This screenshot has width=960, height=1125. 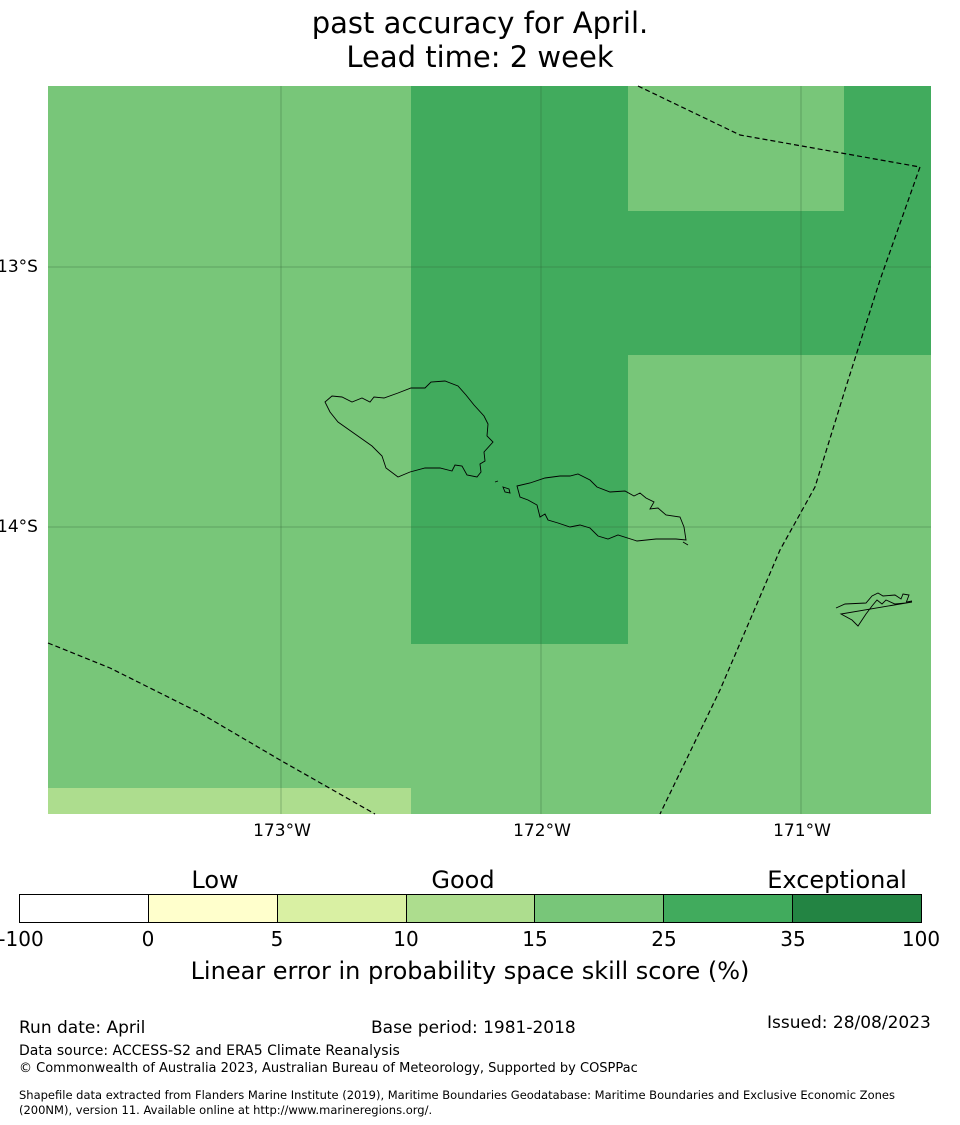 I want to click on eez-boundary-southwest, so click(x=211, y=728).